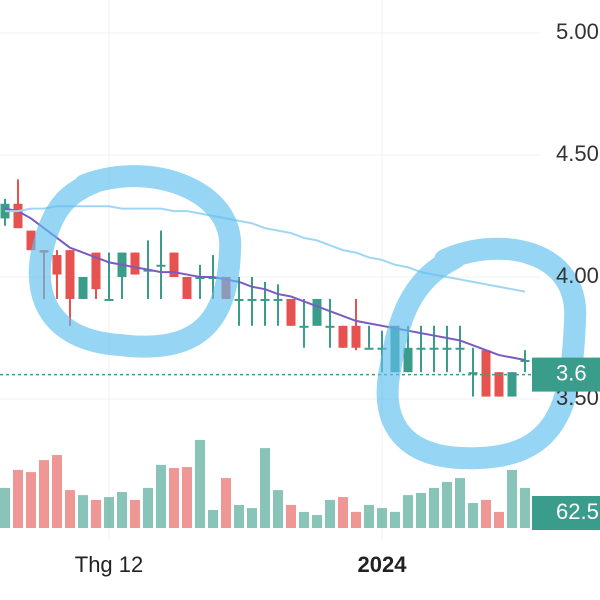  I want to click on y-tick-label: 4.50, so click(577, 153).